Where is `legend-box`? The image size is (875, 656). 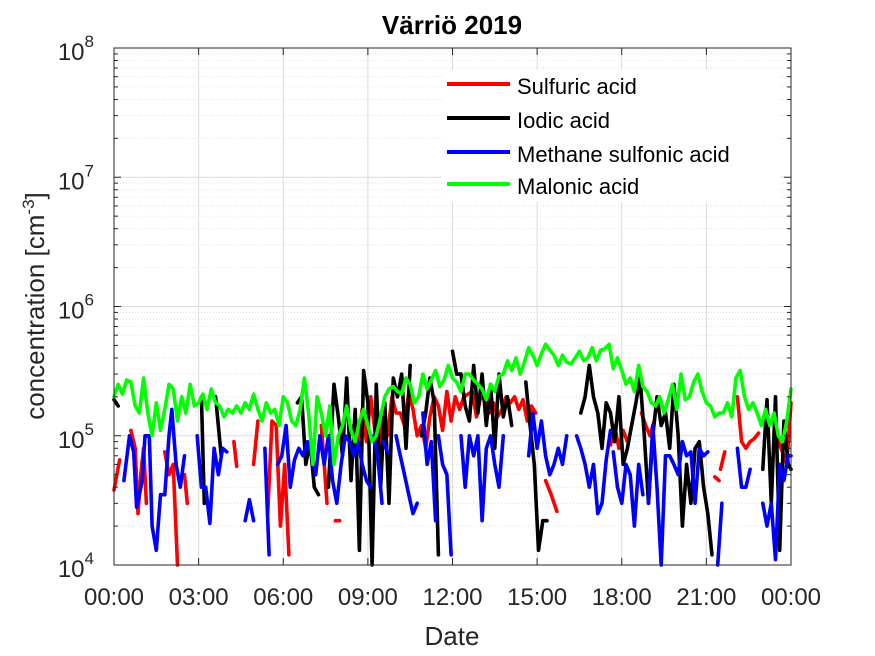
legend-box is located at coordinates (611, 136).